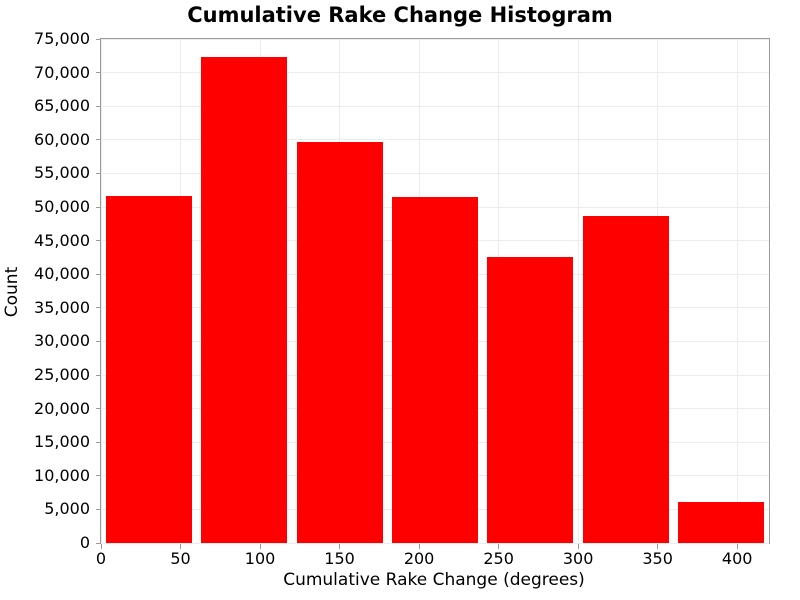  Describe the element at coordinates (657, 558) in the screenshot. I see `x-tick-label: 350` at that location.